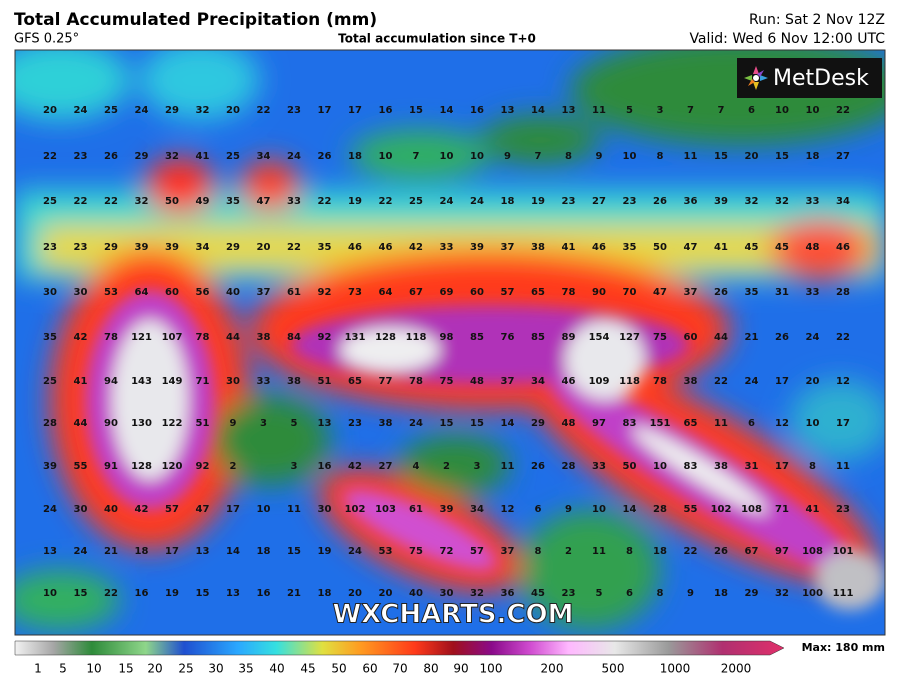 The image size is (900, 691). What do you see at coordinates (508, 381) in the screenshot?
I see `grid-value: 37` at bounding box center [508, 381].